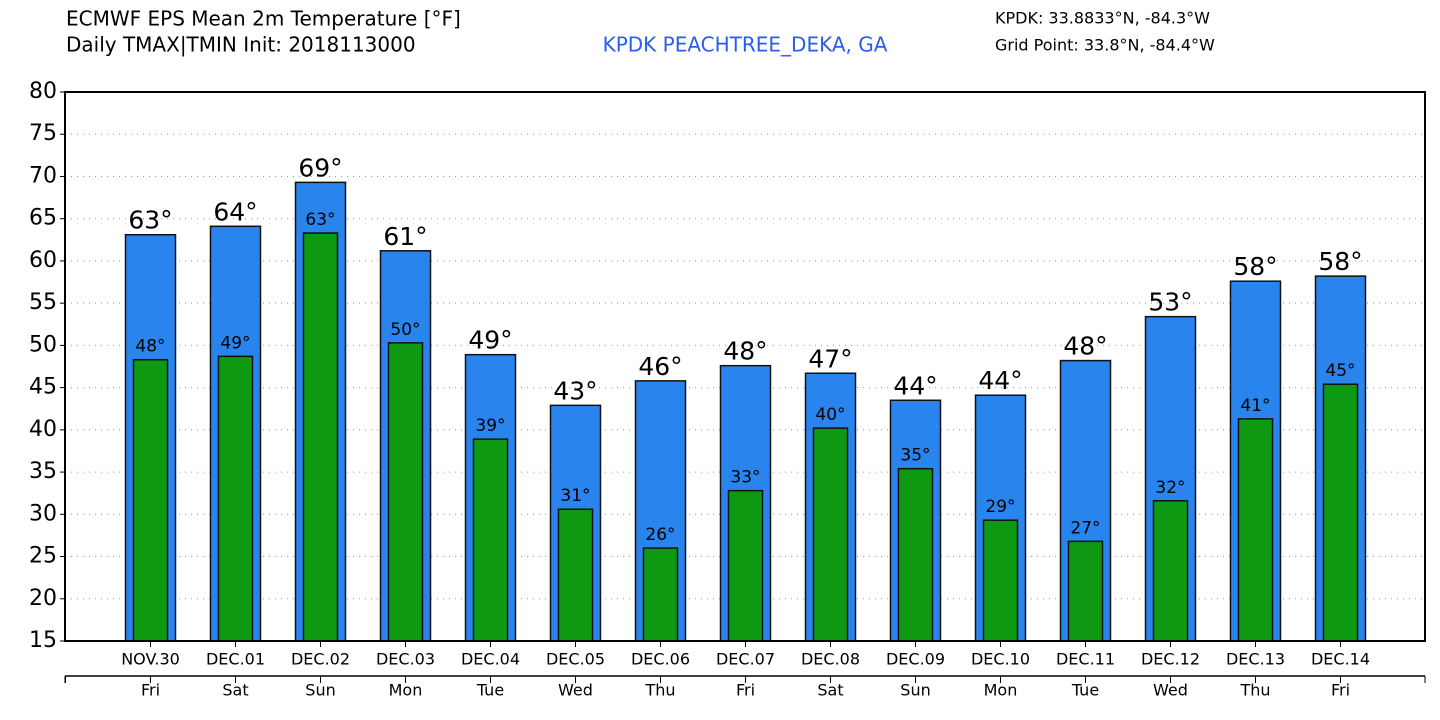 The height and width of the screenshot is (720, 1440). What do you see at coordinates (1170, 302) in the screenshot?
I see `value-label: 53°` at bounding box center [1170, 302].